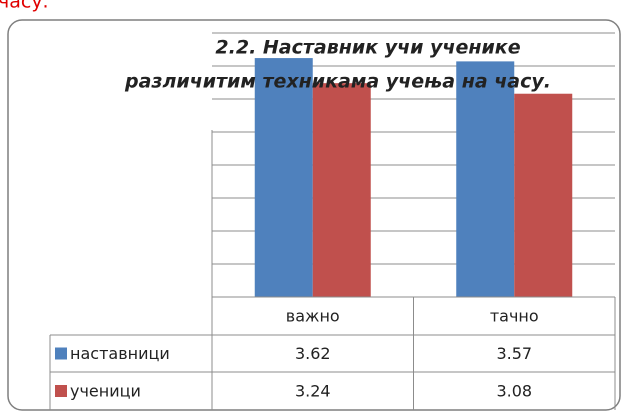 The width and height of the screenshot is (631, 418). I want to click on chart-title: 2.2. Наставник учи ученике, so click(367, 48).